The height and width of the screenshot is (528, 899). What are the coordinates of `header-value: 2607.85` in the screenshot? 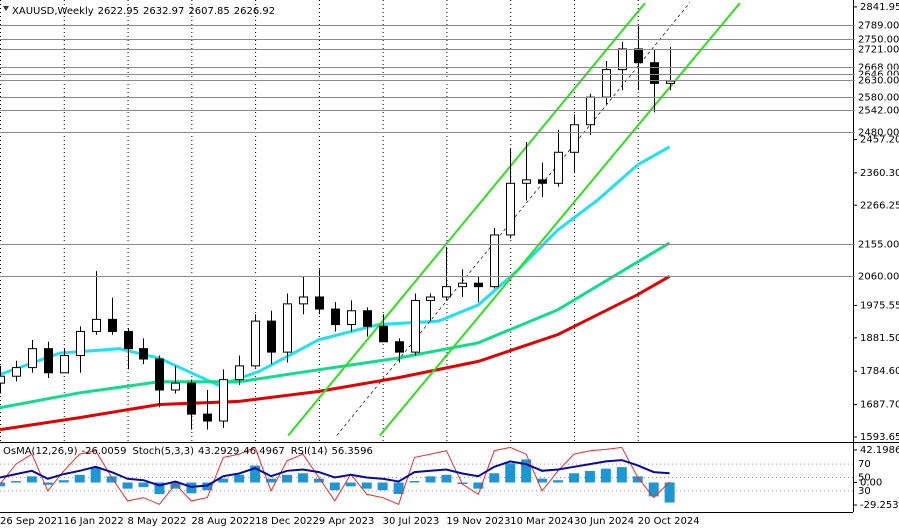 It's located at (208, 11).